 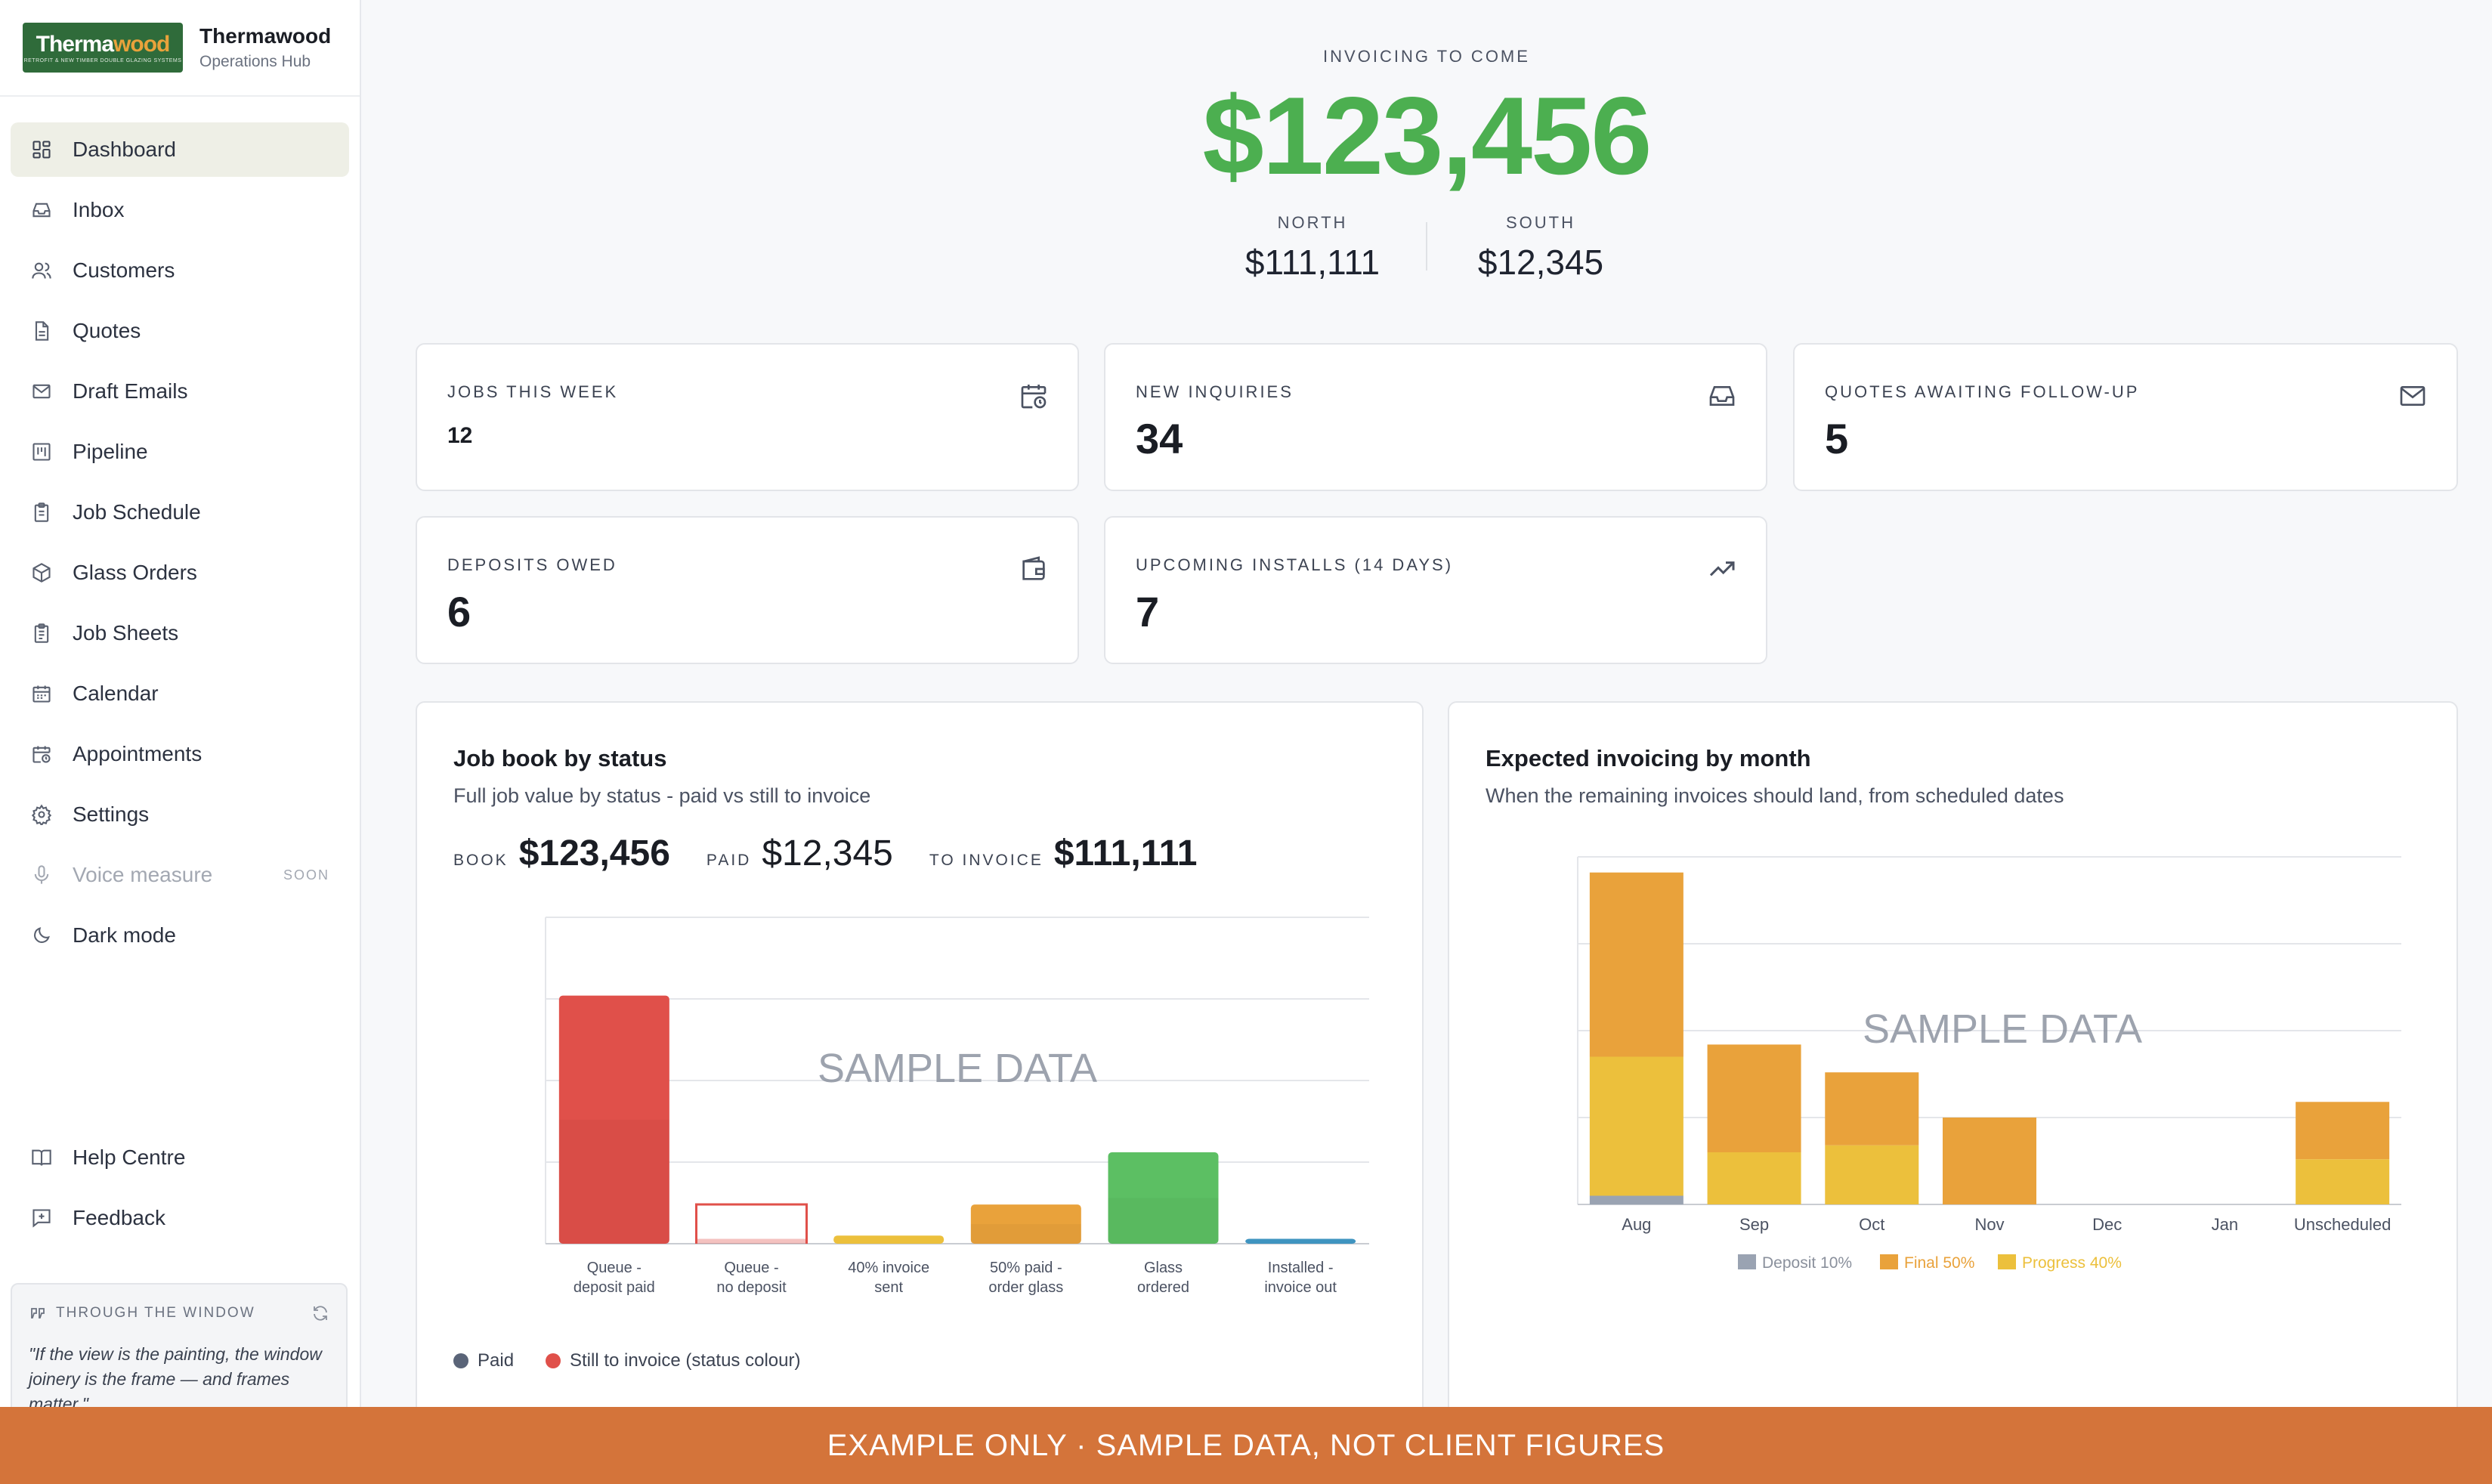 I want to click on legend-label: Final 50%, so click(x=1939, y=1263).